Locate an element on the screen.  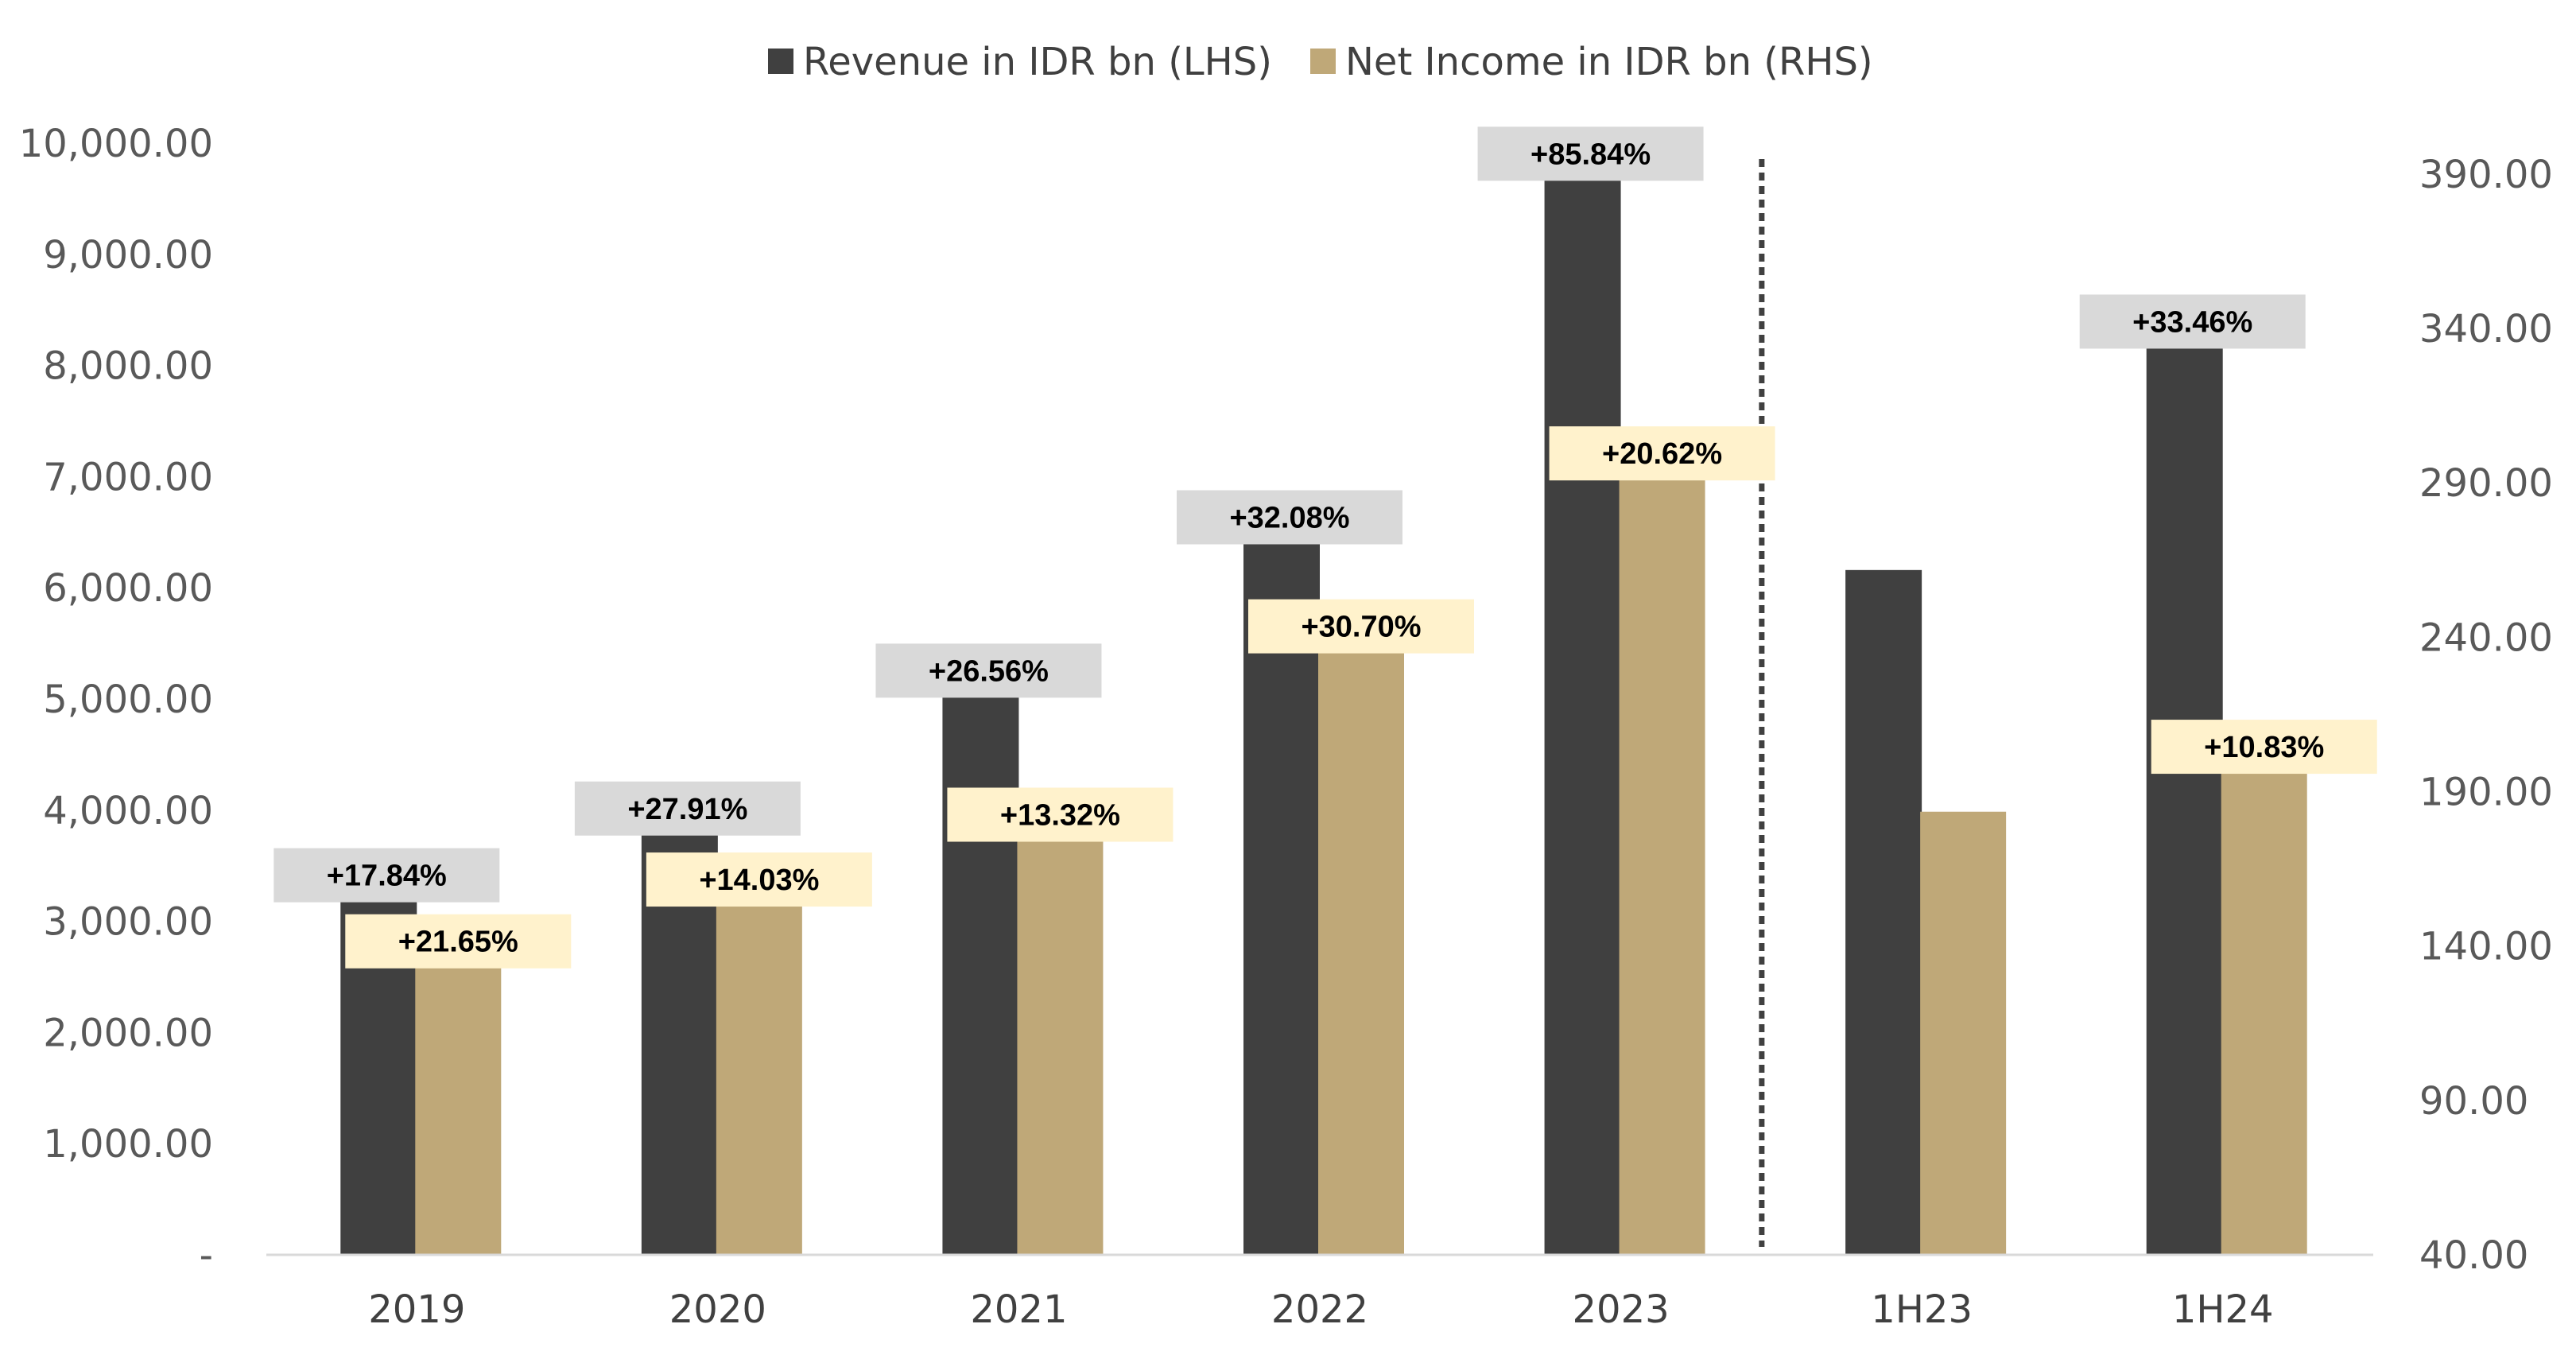
net-income-growth-label: +30.70% is located at coordinates (1361, 627).